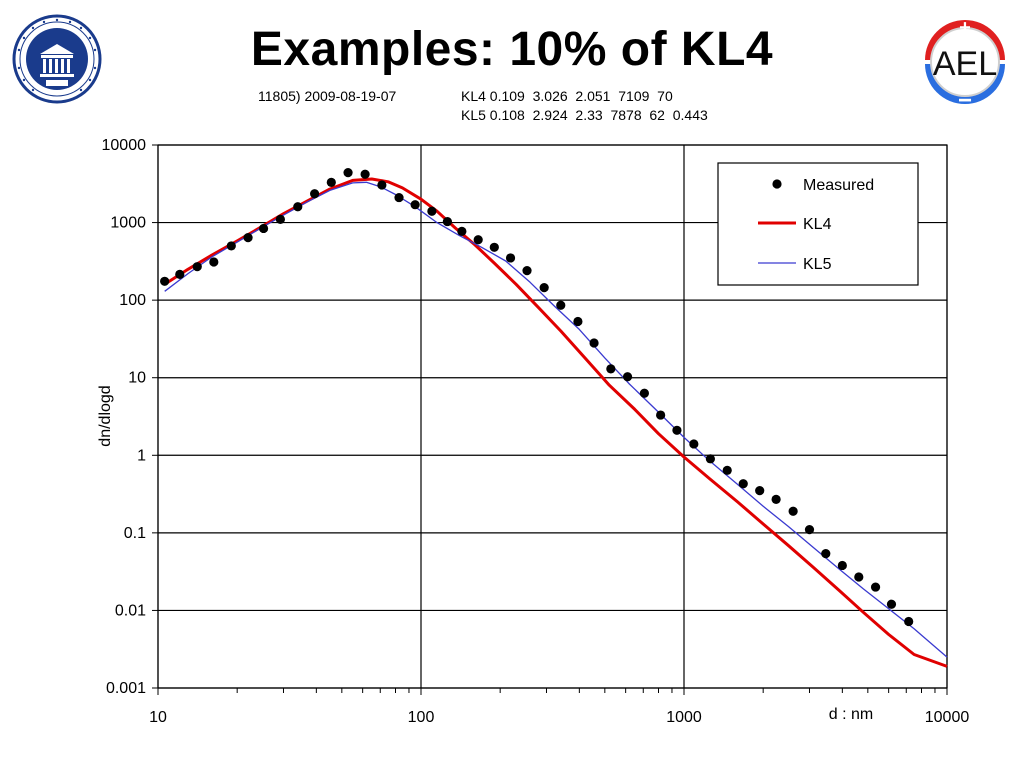  I want to click on legend-kl5-label: KL5, so click(817, 264).